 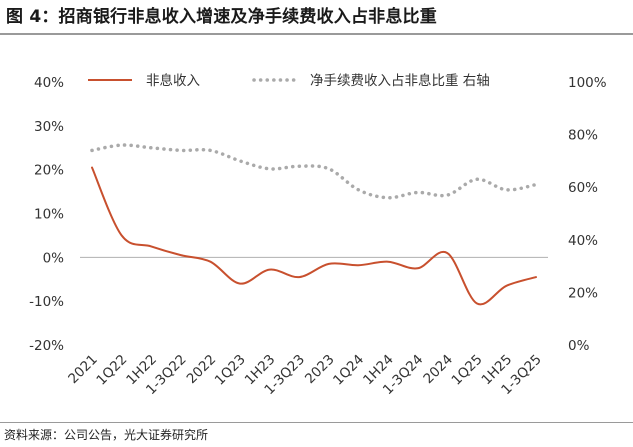 I want to click on source-note: 资料来源：公司公告，光大证券研究所, so click(x=106, y=435).